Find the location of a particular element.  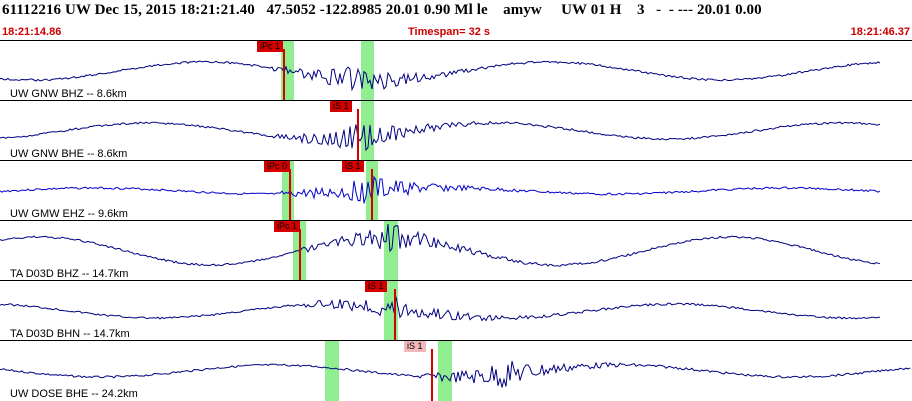

trace-label: UW GNW BHZ -- 8.6km is located at coordinates (68, 94).